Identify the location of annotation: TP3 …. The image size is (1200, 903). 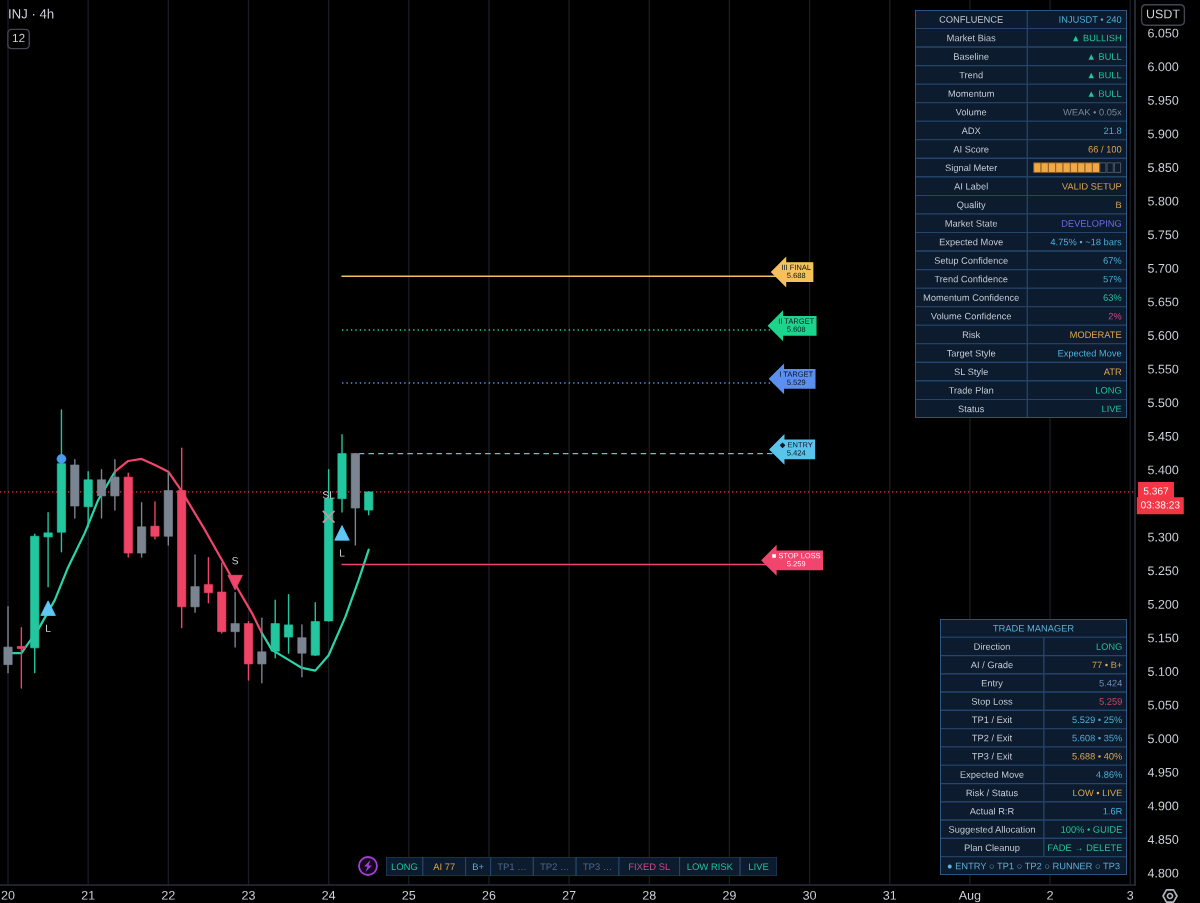
(597, 867).